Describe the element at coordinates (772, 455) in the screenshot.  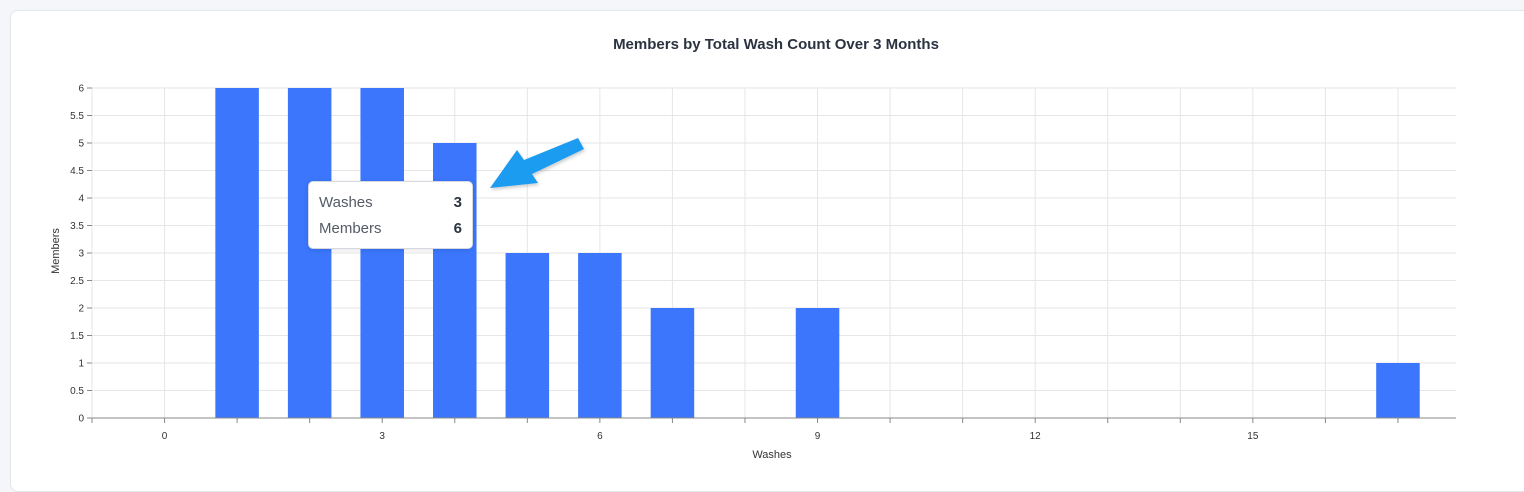
I see `x-axis-title: Washes` at that location.